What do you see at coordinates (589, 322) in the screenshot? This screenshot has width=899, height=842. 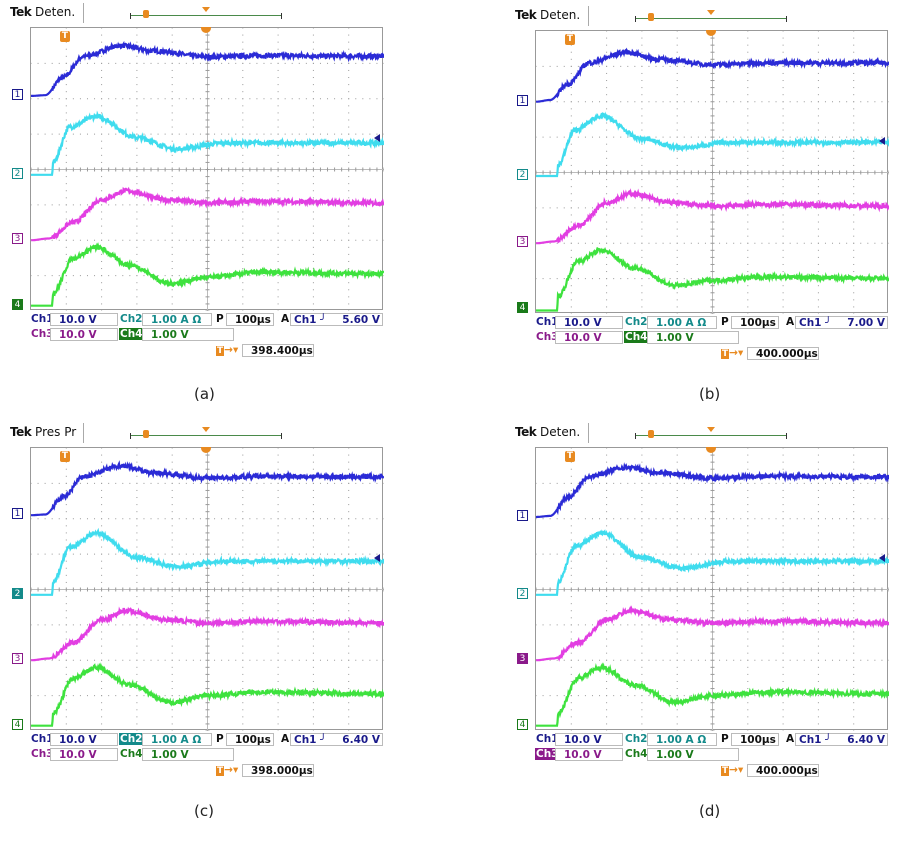 I see `ch1-scale: 10.0 V` at bounding box center [589, 322].